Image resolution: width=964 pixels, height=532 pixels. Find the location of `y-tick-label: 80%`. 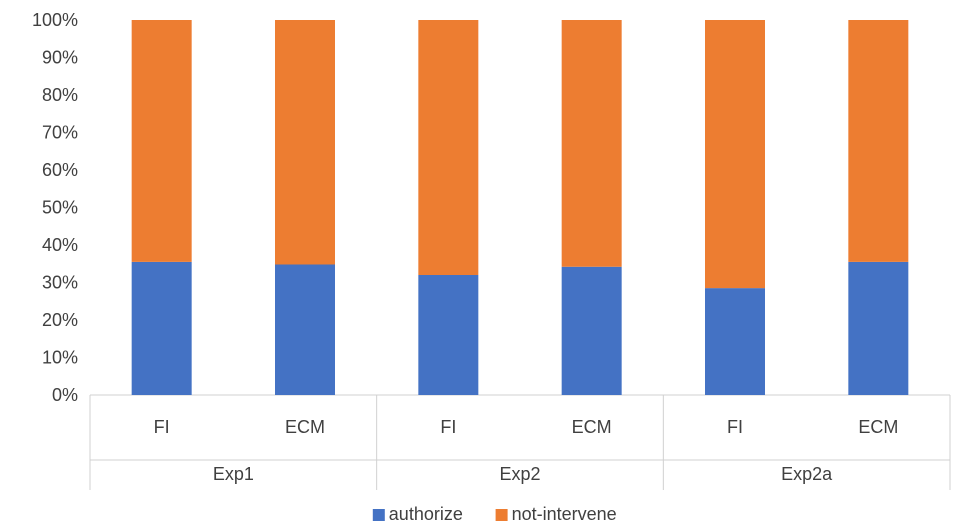

y-tick-label: 80% is located at coordinates (60, 95).